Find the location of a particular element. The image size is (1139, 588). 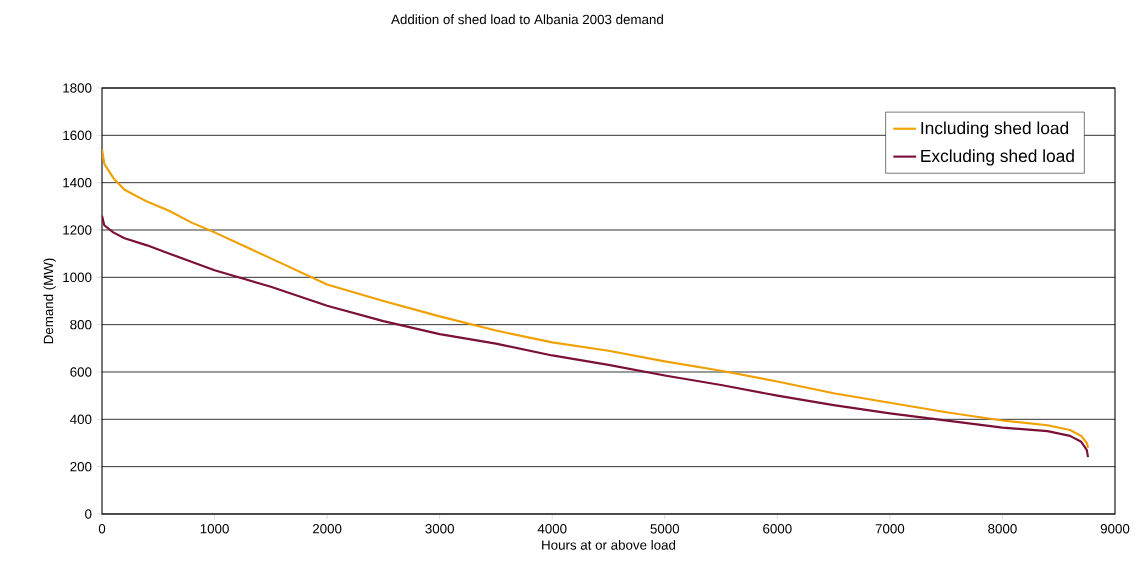

y-tick-label: 1400 is located at coordinates (77, 182).